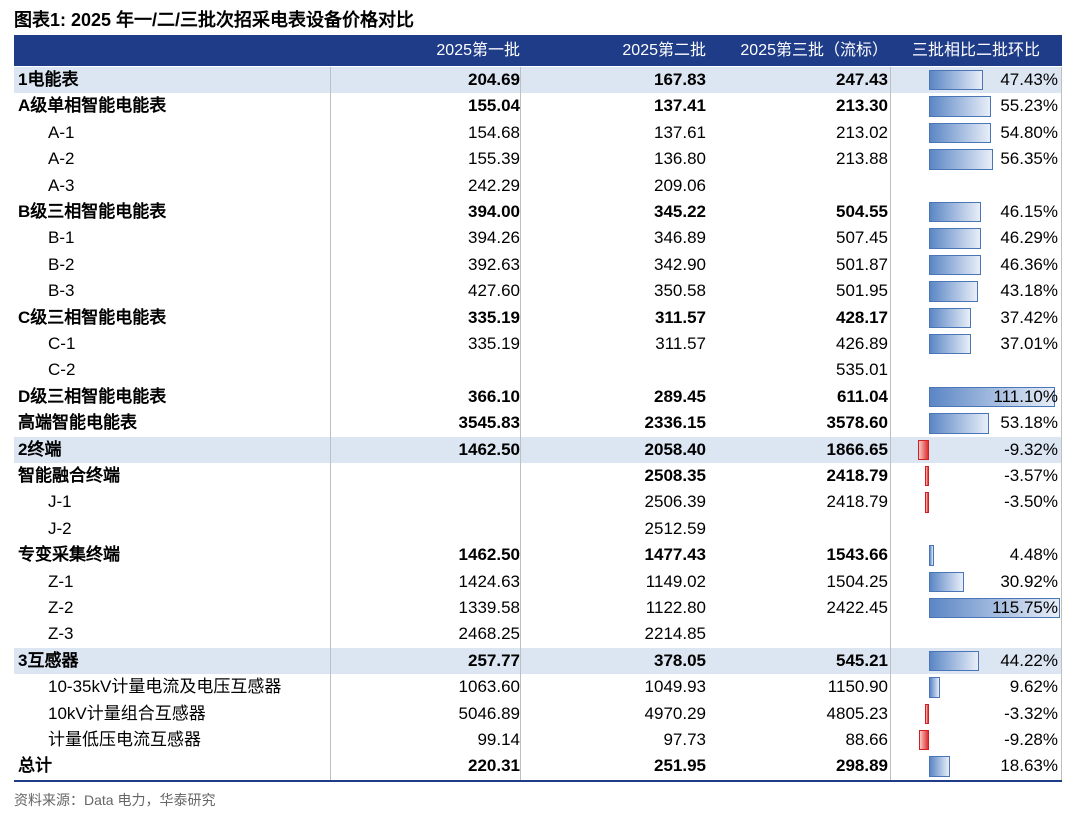  What do you see at coordinates (1033, 555) in the screenshot?
I see `change-label: 4.48%` at bounding box center [1033, 555].